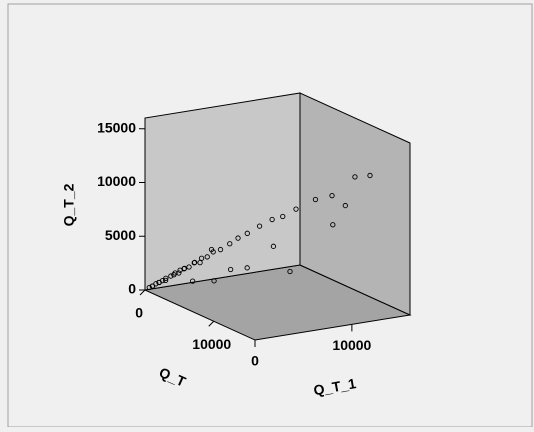  Describe the element at coordinates (120, 235) in the screenshot. I see `z-tick-label: 5000` at that location.